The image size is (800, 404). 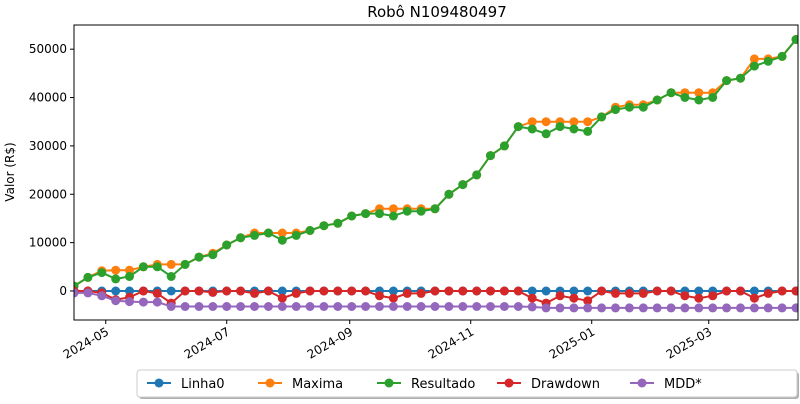 I want to click on legend-label-maxima: Maxima, so click(x=317, y=384).